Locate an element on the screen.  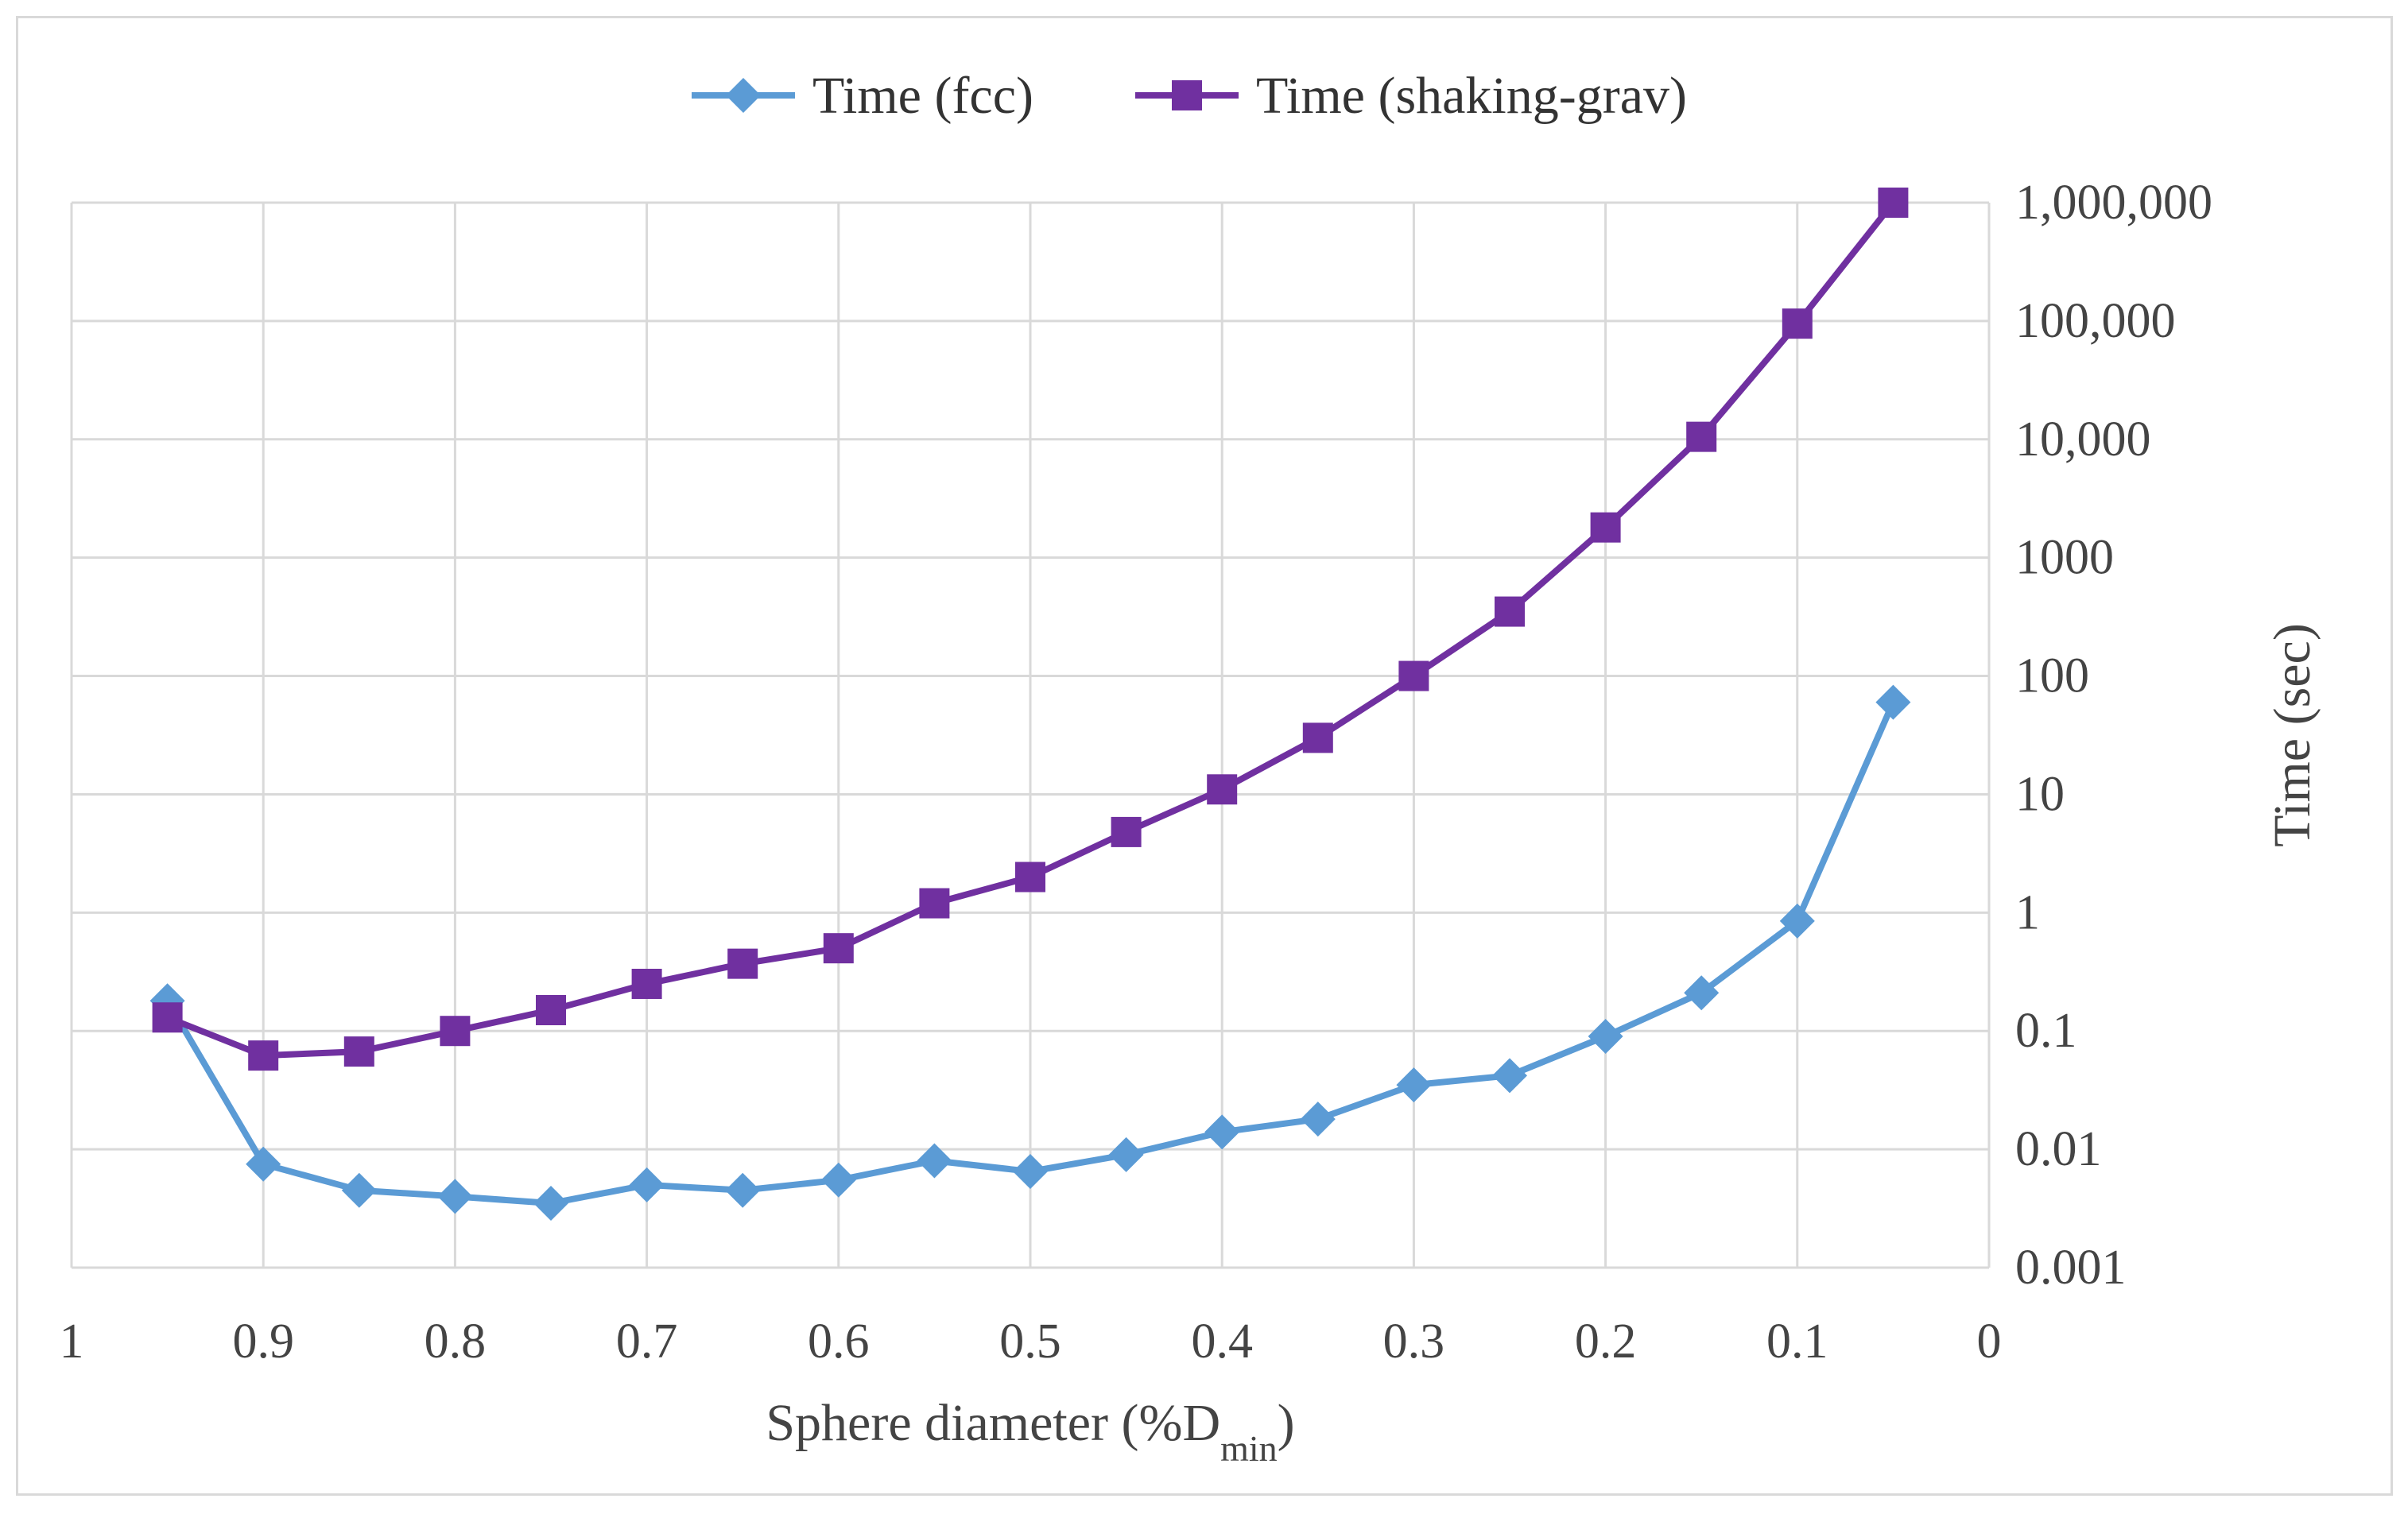
x-tick-label: 0.5 is located at coordinates (1030, 1342).